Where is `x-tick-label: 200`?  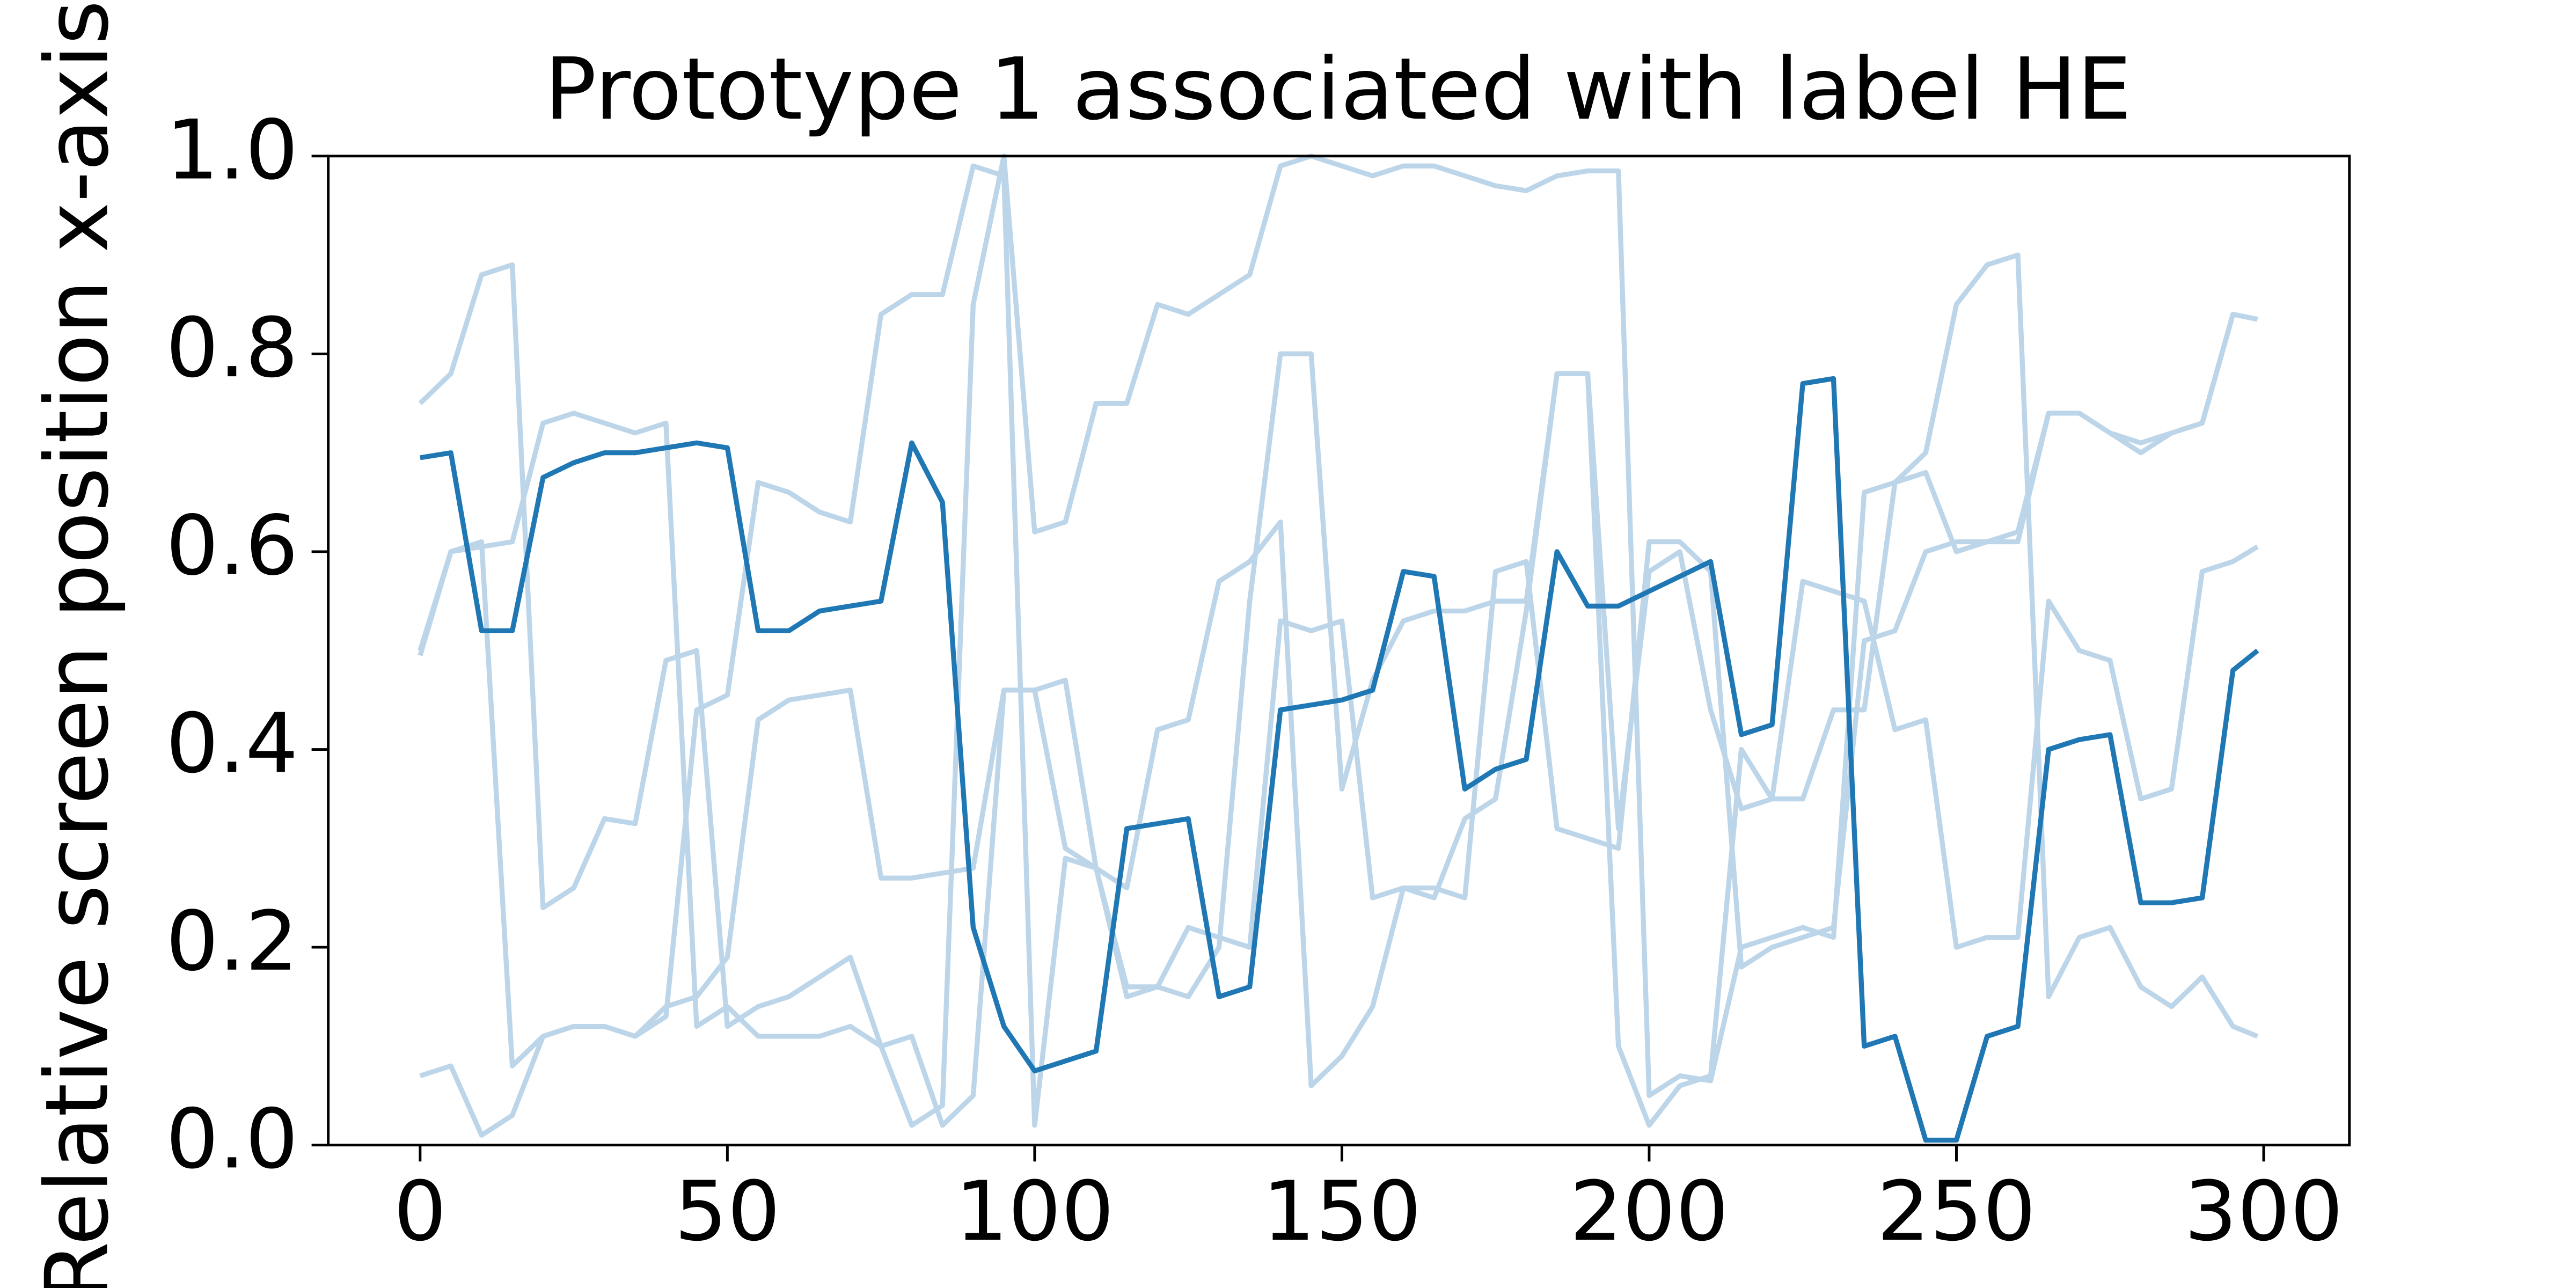
x-tick-label: 200 is located at coordinates (1649, 1212).